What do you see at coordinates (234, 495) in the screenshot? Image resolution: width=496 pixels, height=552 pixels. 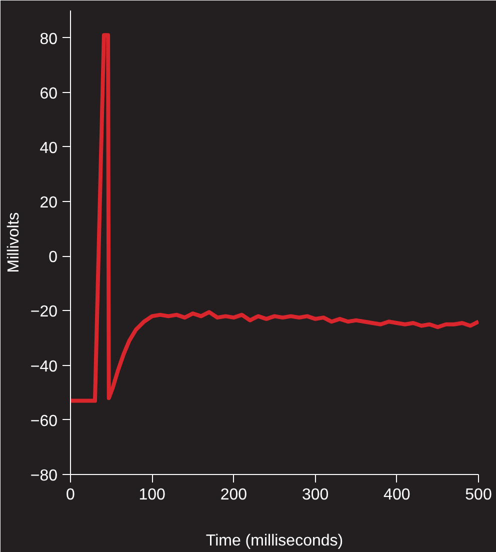 I see `x-tick-label: 200` at bounding box center [234, 495].